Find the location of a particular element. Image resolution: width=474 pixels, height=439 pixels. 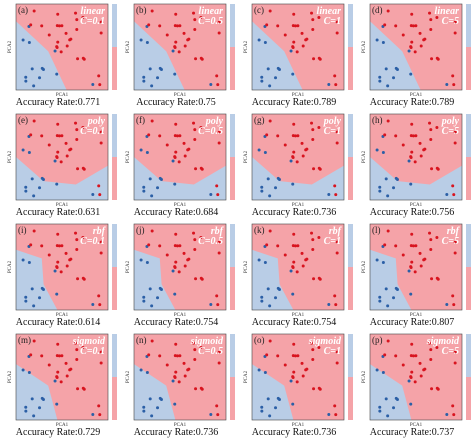

panel-label: (n) is located at coordinates (141, 340).